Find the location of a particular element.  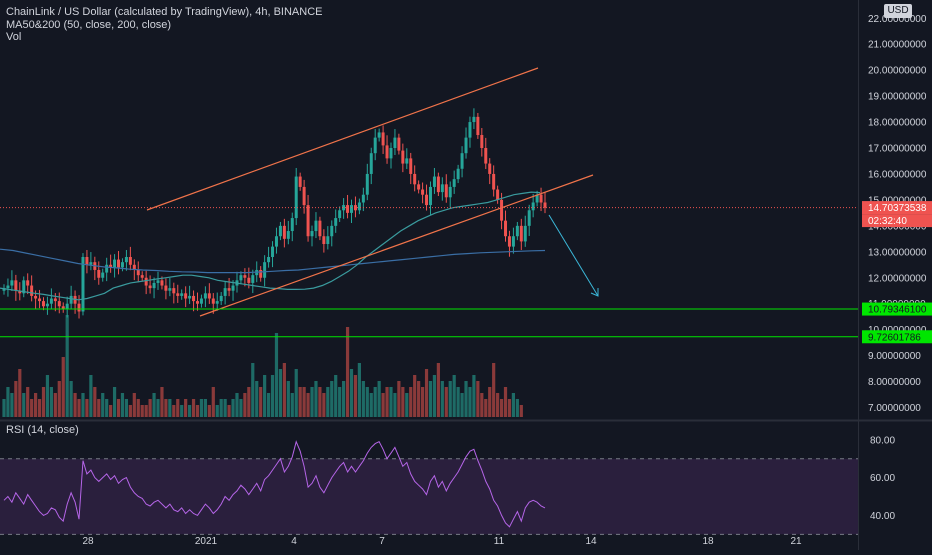

support-1-tag: 10.79346100 is located at coordinates (897, 310).